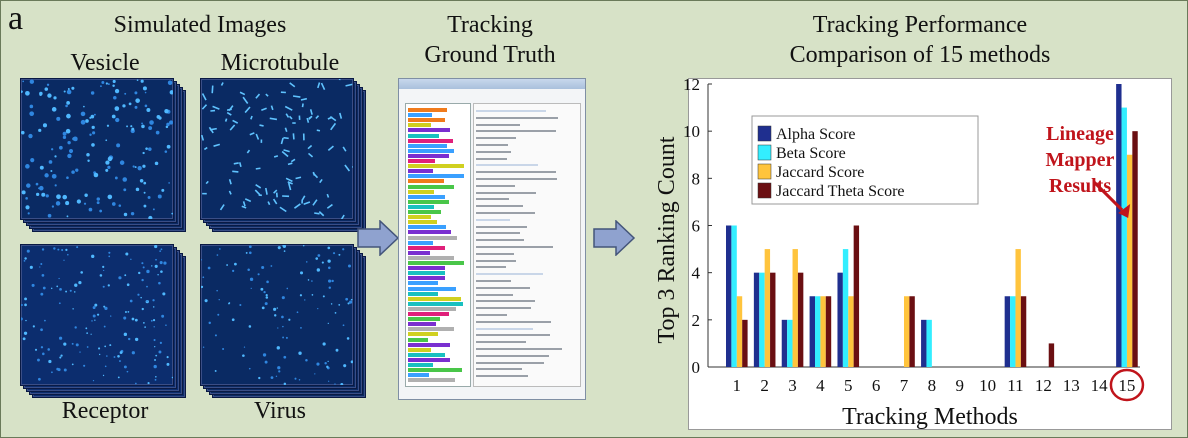 The height and width of the screenshot is (438, 1188). Describe the element at coordinates (920, 25) in the screenshot. I see `performance-title-line1: Tracking Performance` at that location.